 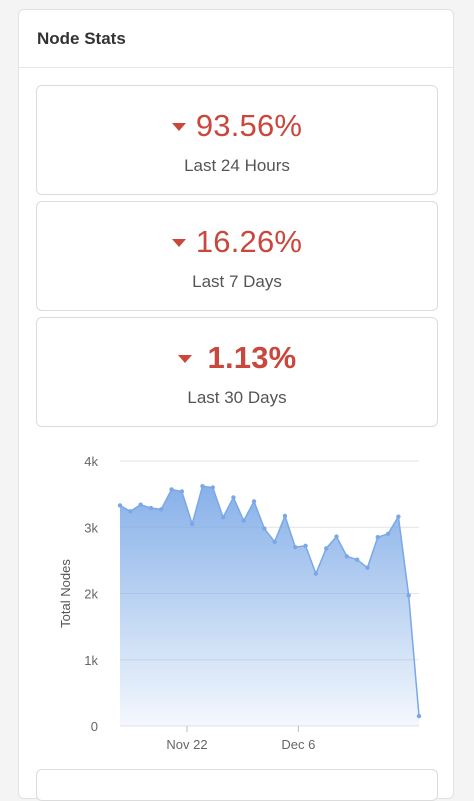 What do you see at coordinates (237, 281) in the screenshot?
I see `stat-label: Last 7 Days` at bounding box center [237, 281].